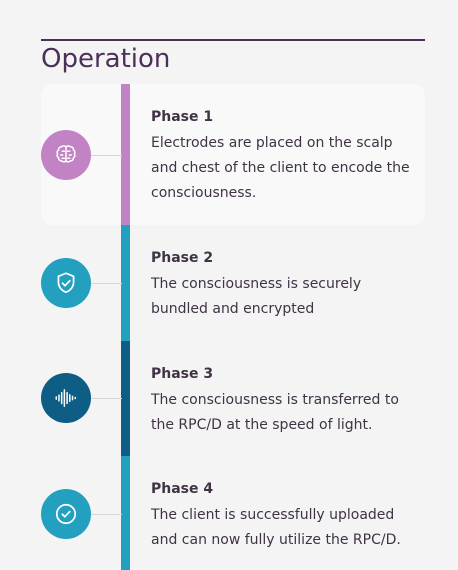  I want to click on phase-3-title: Phase 3, so click(182, 374).